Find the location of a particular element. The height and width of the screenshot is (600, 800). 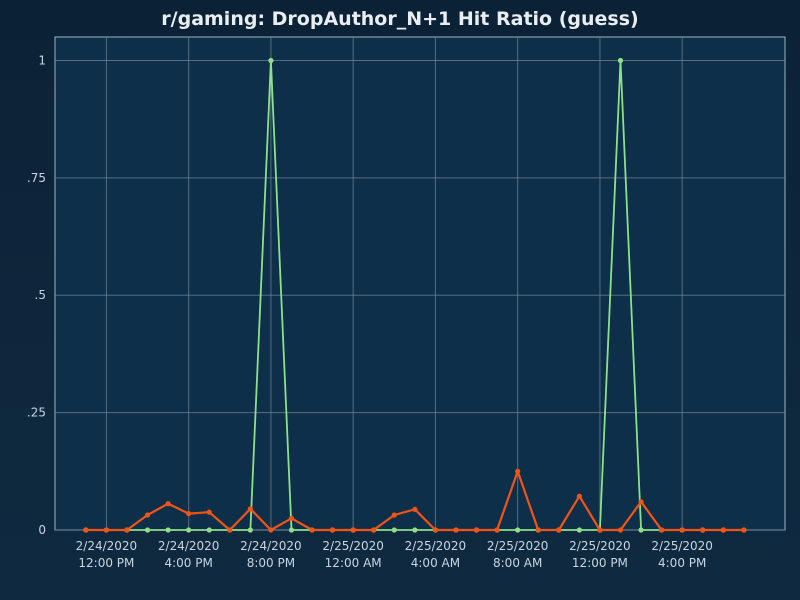

x-tick-label-time: 4:00 AM is located at coordinates (435, 563).